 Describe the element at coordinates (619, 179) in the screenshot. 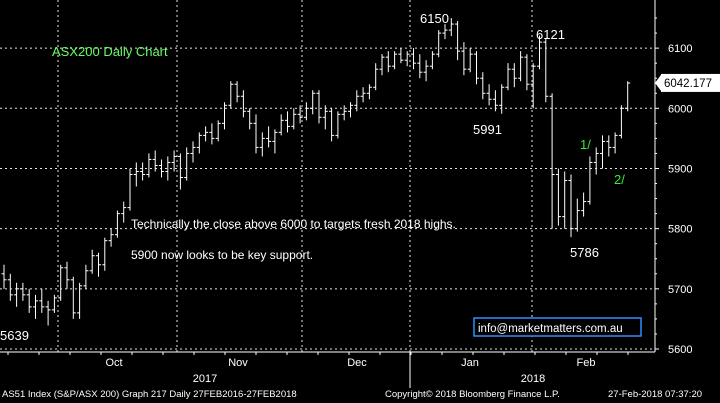

I see `annotation-text: 2/` at that location.